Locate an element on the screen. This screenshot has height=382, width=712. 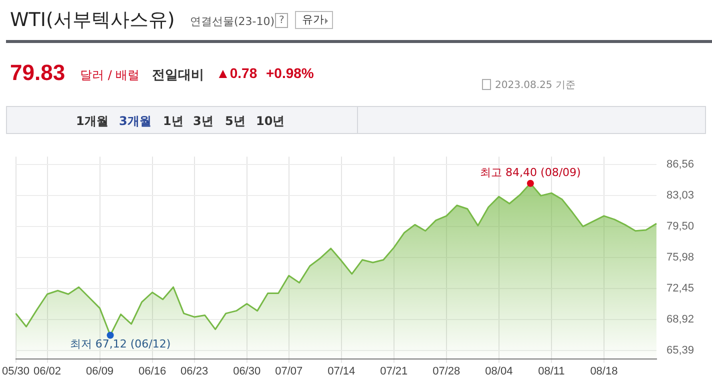
text: 5년 is located at coordinates (235, 121).